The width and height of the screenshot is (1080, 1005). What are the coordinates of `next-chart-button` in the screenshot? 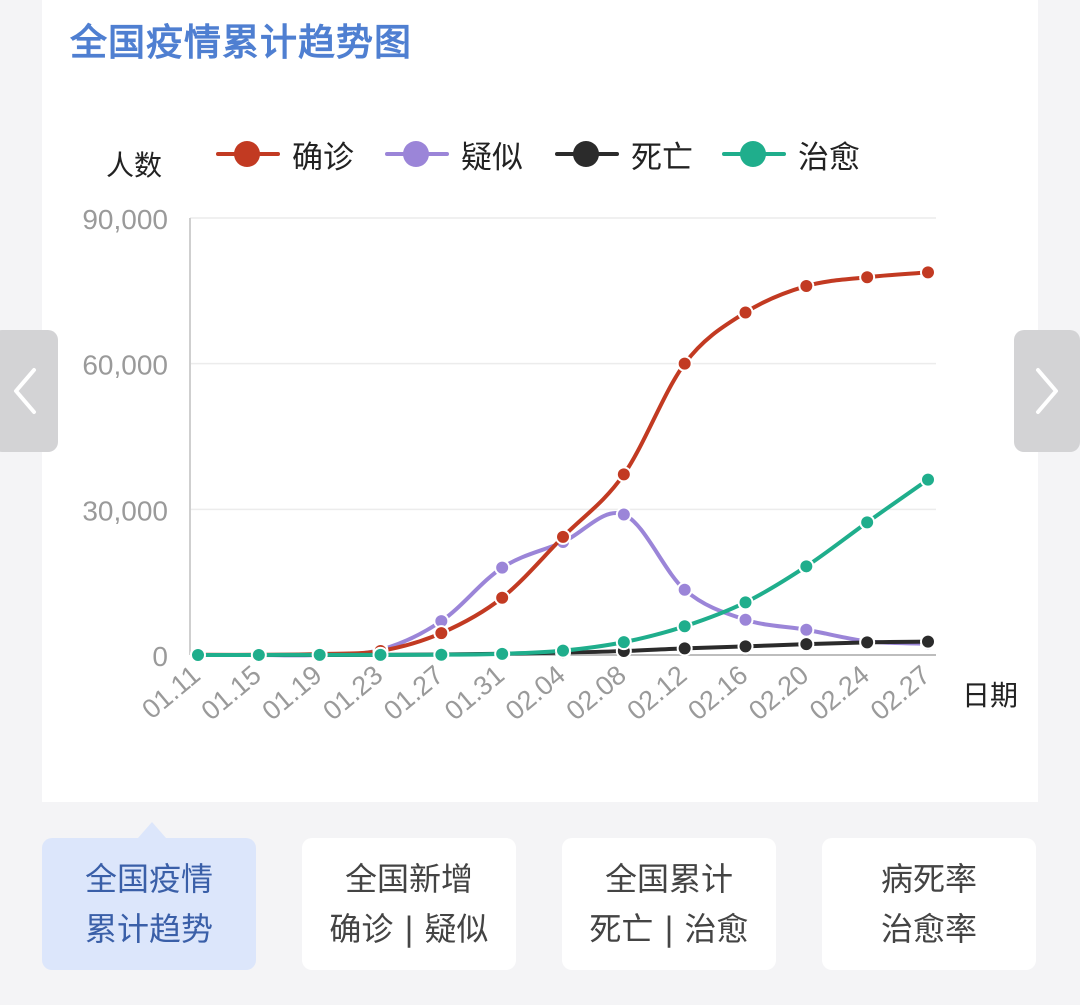 It's located at (1047, 391).